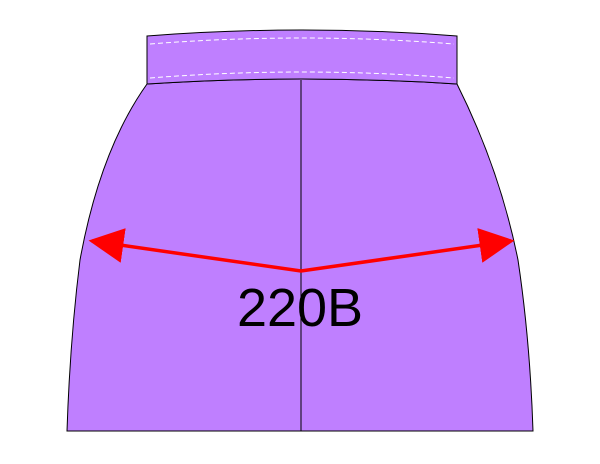 Image resolution: width=600 pixels, height=464 pixels. What do you see at coordinates (302, 75) in the screenshot?
I see `waistband-bottom-stitch` at bounding box center [302, 75].